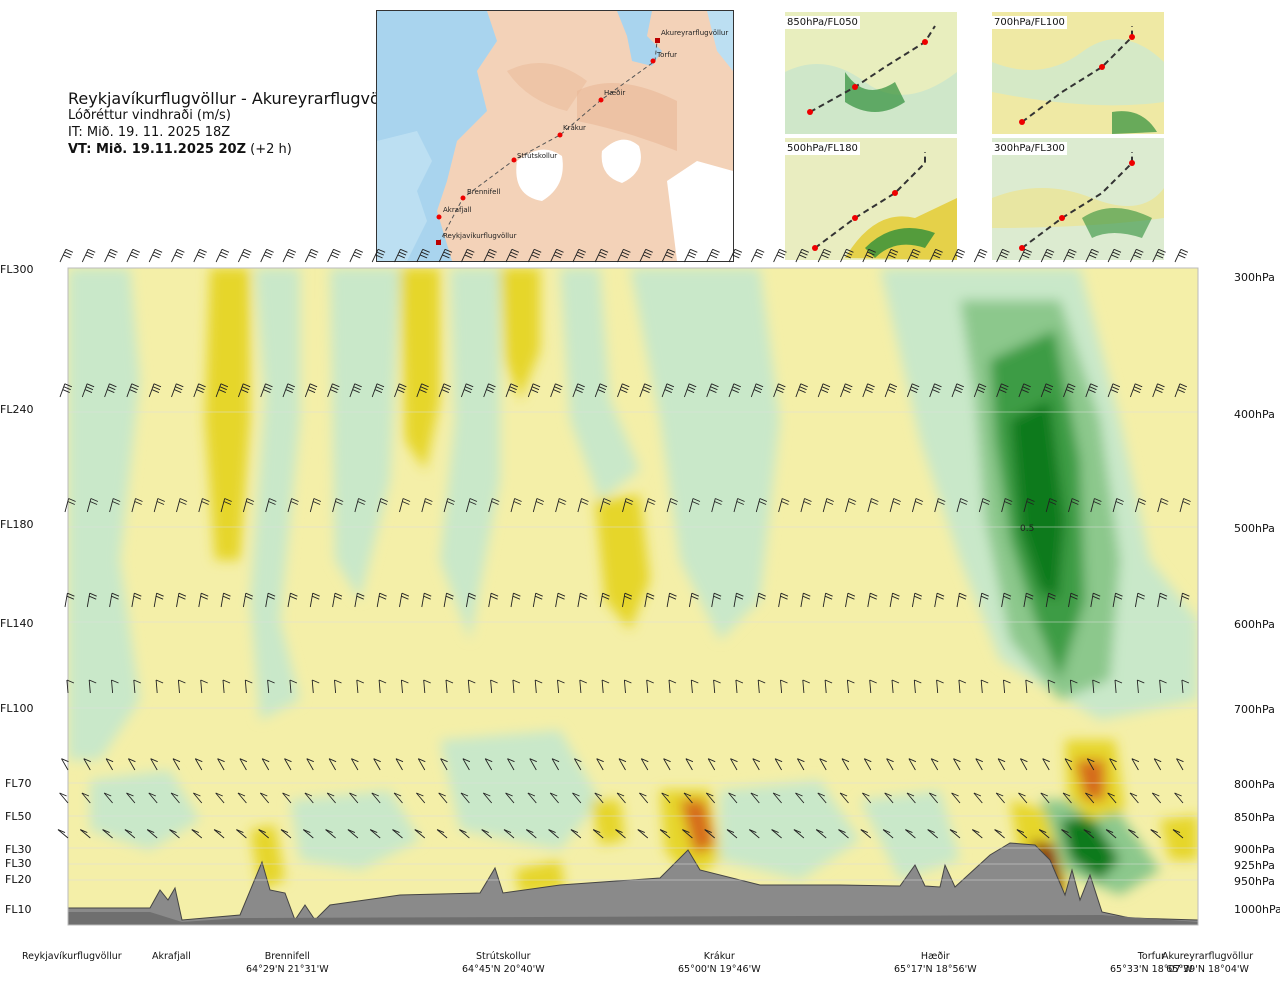 The image size is (1280, 981). What do you see at coordinates (514, 160) in the screenshot?
I see `map-marker-strutskollur` at bounding box center [514, 160].